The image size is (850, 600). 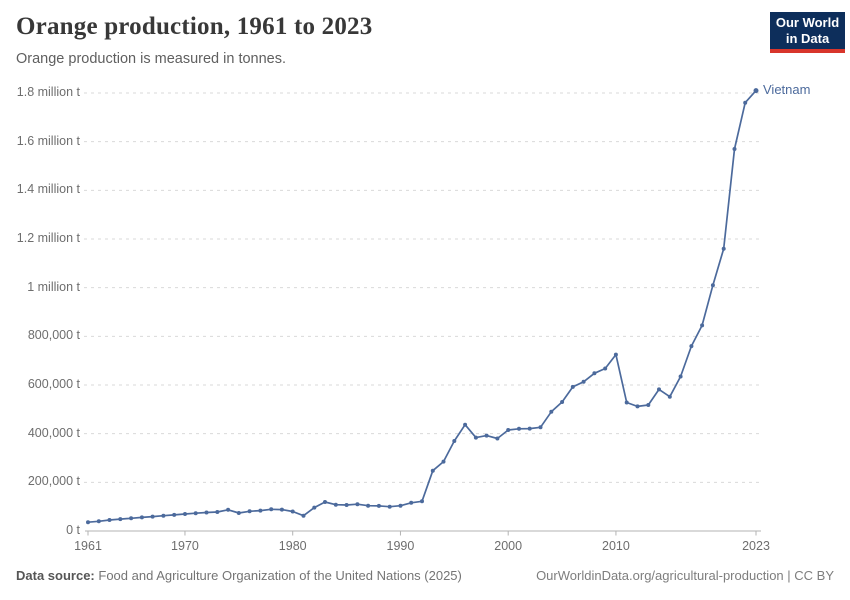 What do you see at coordinates (53, 432) in the screenshot?
I see `y-tick-label: 400,000 t` at bounding box center [53, 432].